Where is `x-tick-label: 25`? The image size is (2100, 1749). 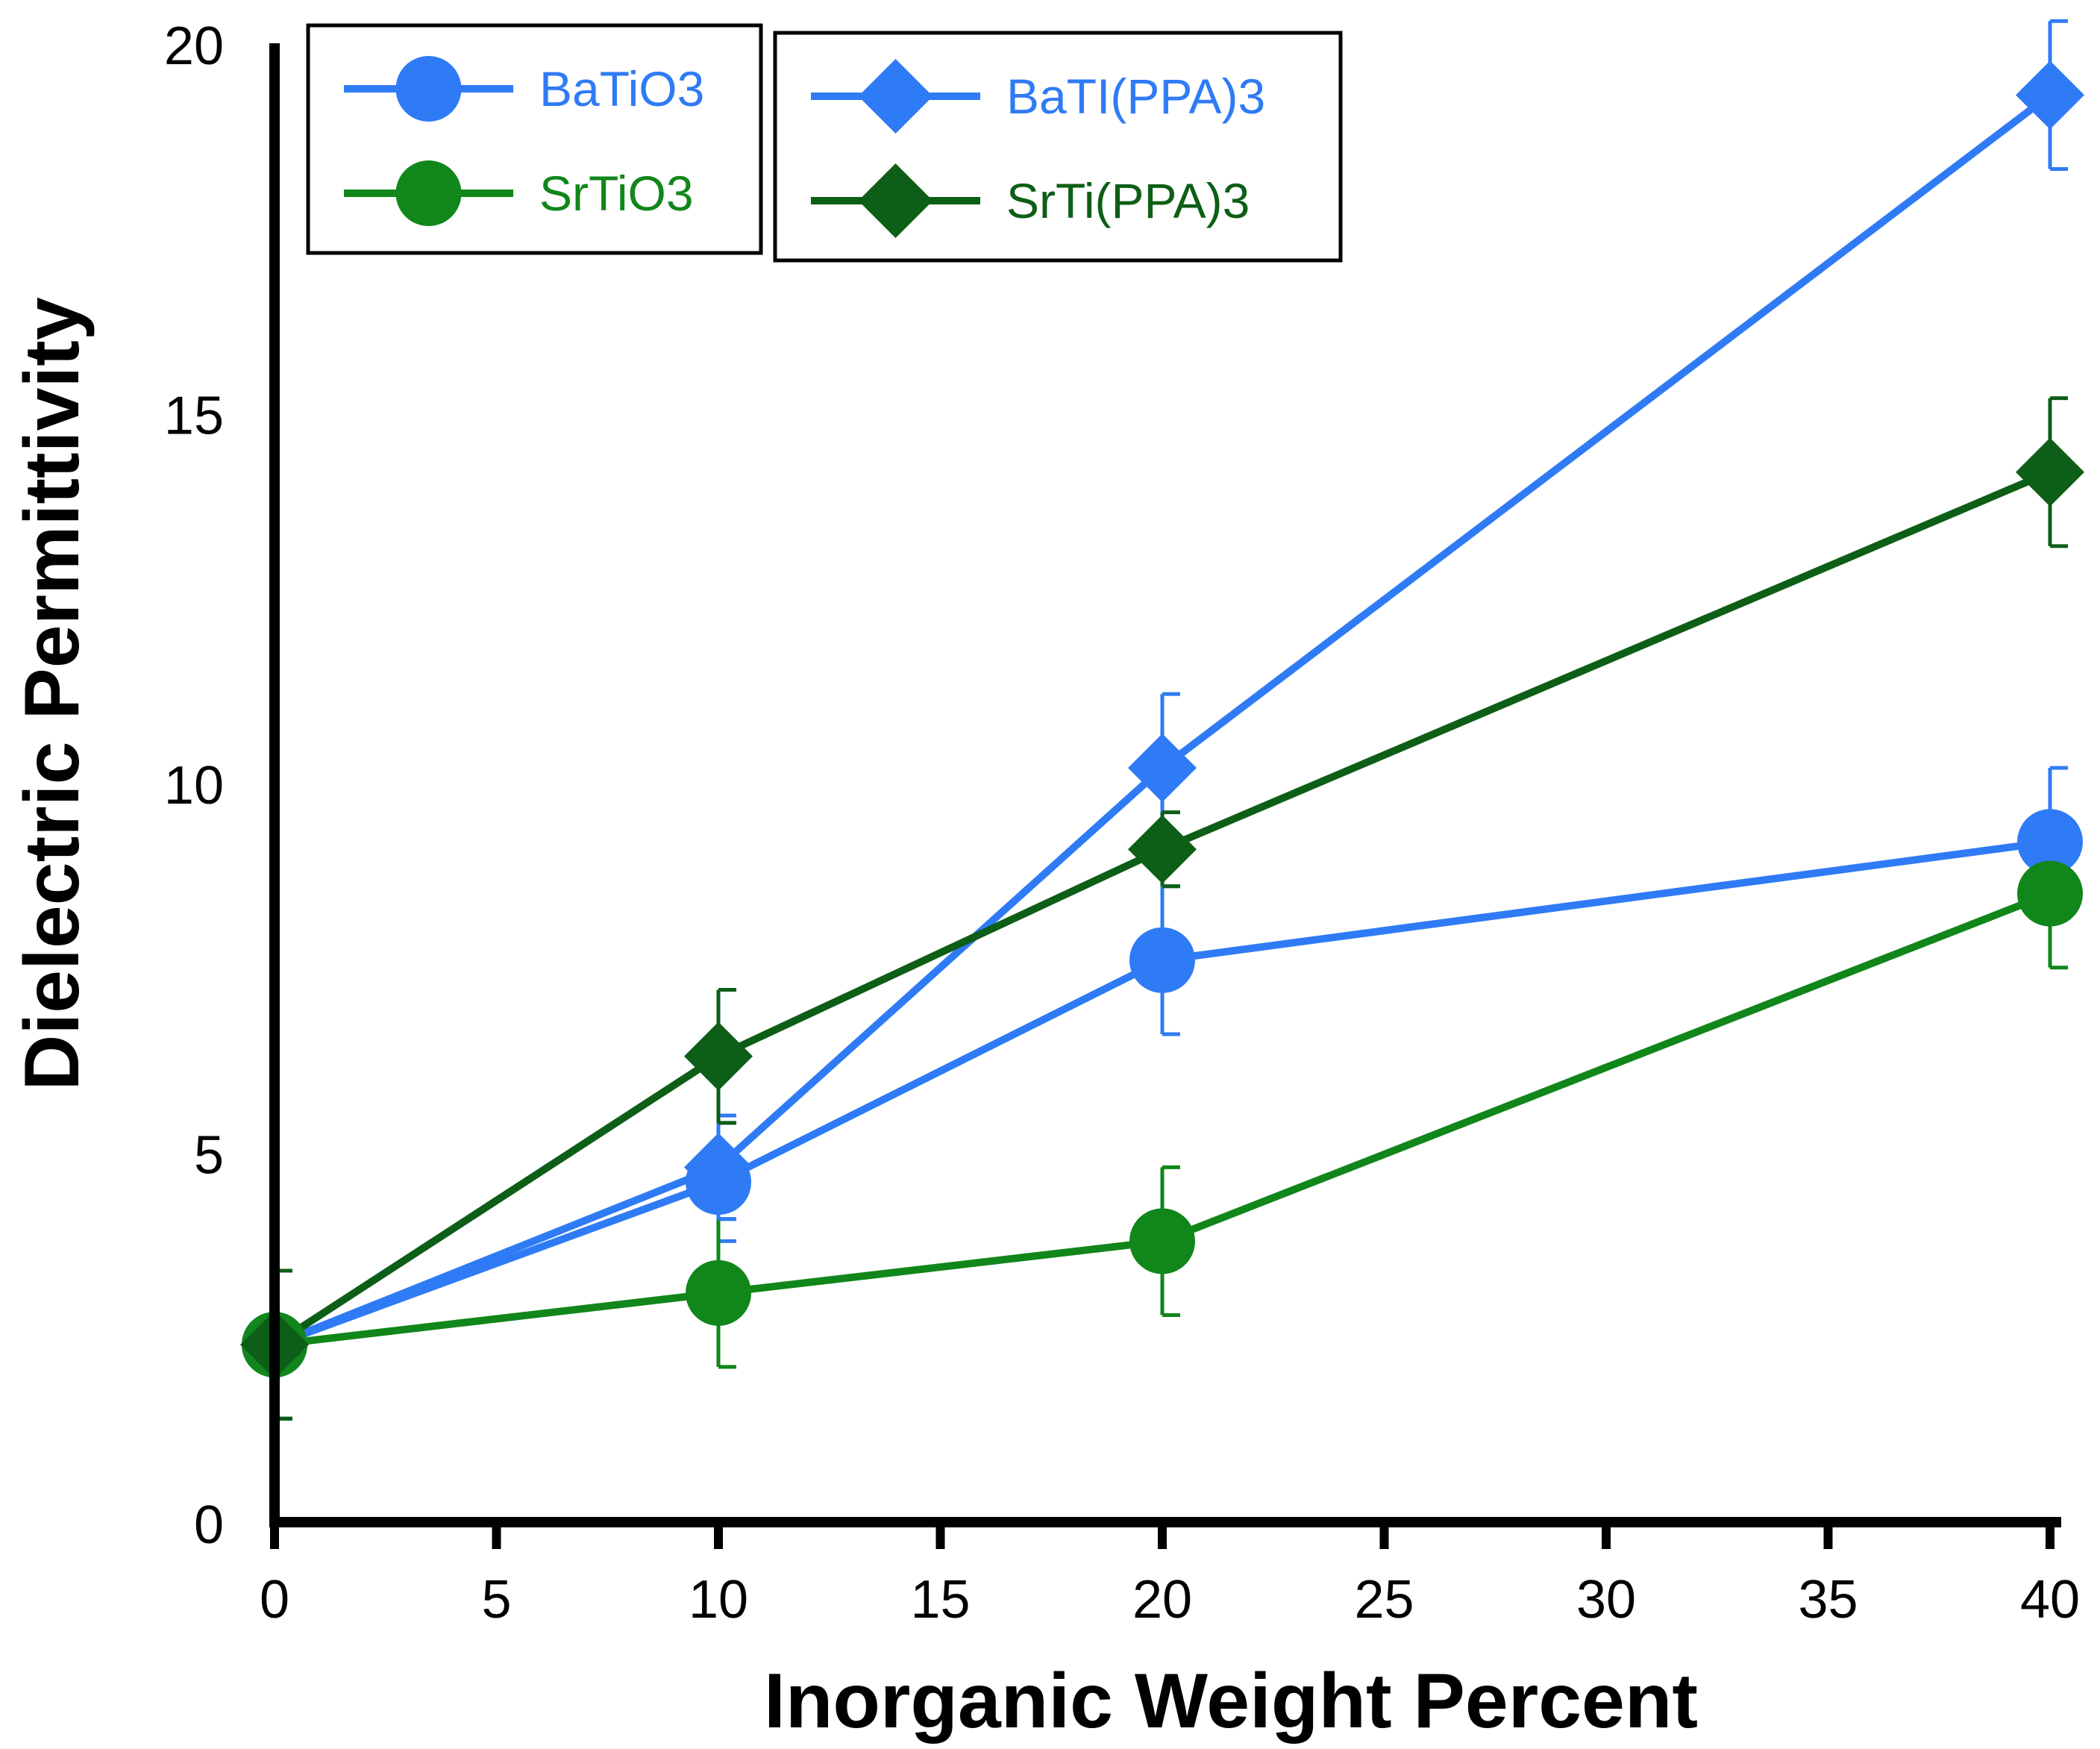 x-tick-label: 25 is located at coordinates (1384, 1600).